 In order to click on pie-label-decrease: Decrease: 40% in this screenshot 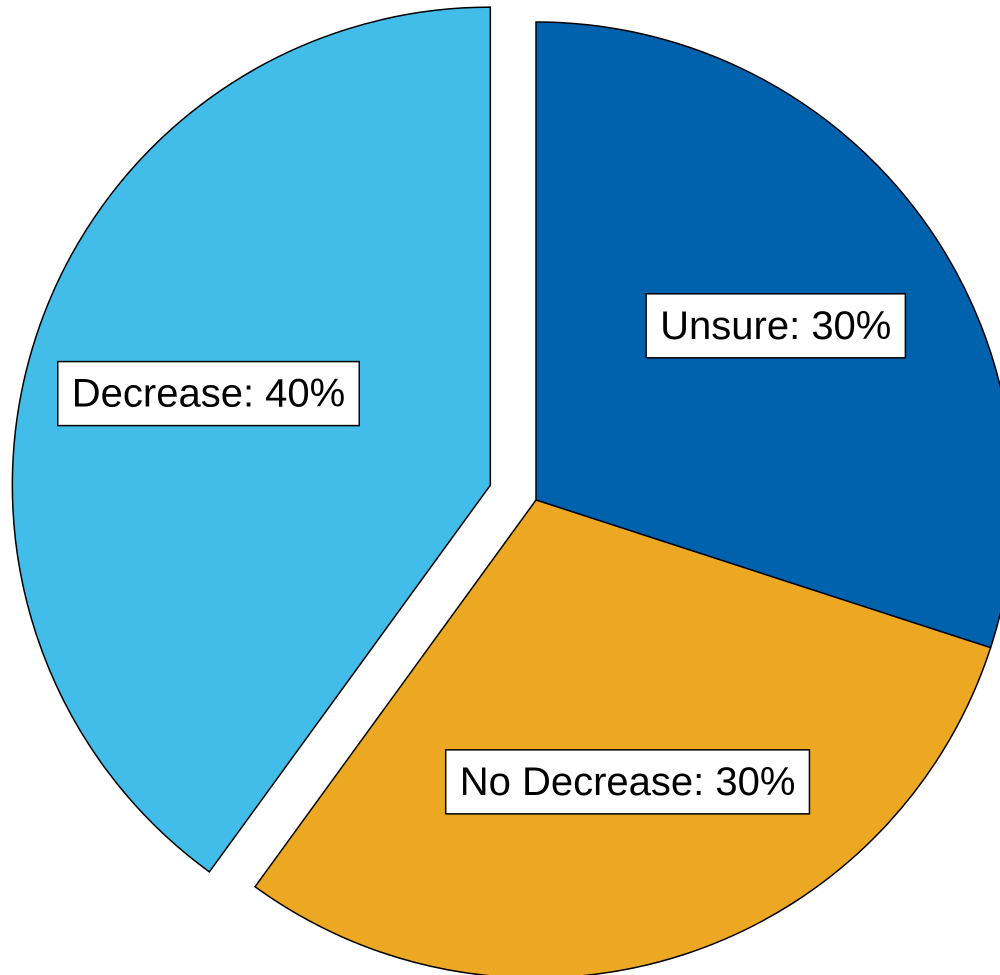, I will do `click(208, 393)`.